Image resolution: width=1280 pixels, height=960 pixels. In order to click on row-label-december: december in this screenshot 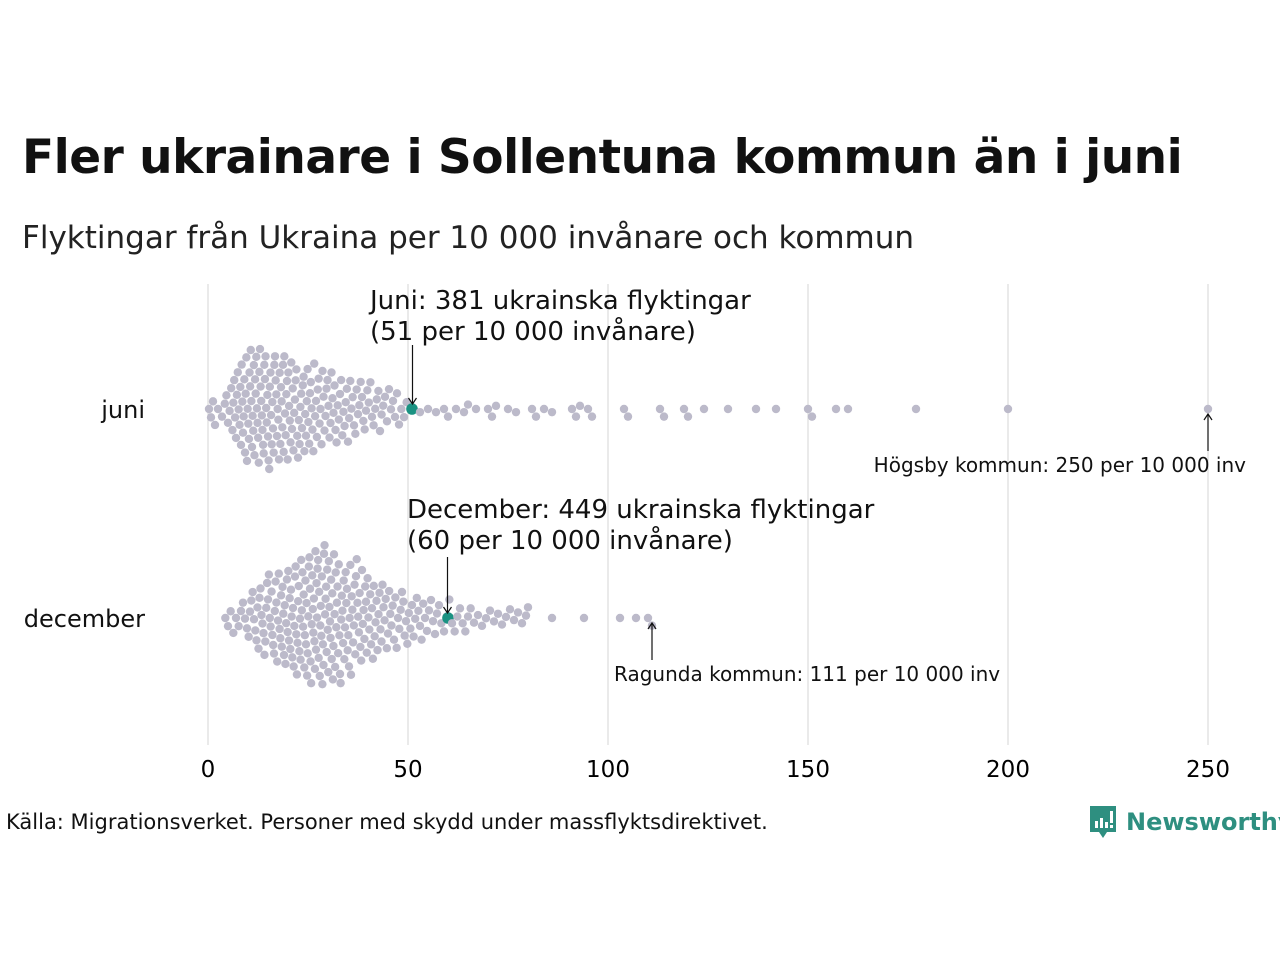, I will do `click(84, 619)`.